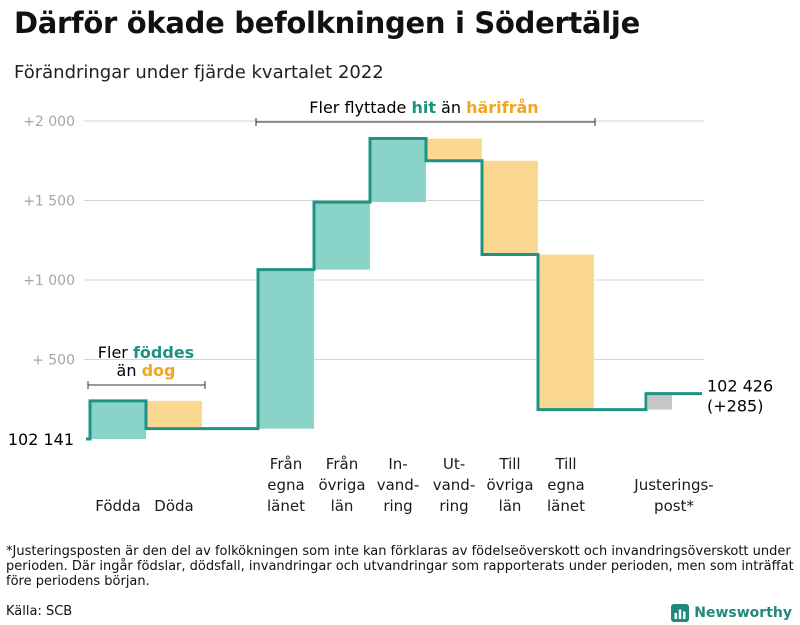 The image size is (800, 625). I want to click on y-tick-label: + 500, so click(53, 361).